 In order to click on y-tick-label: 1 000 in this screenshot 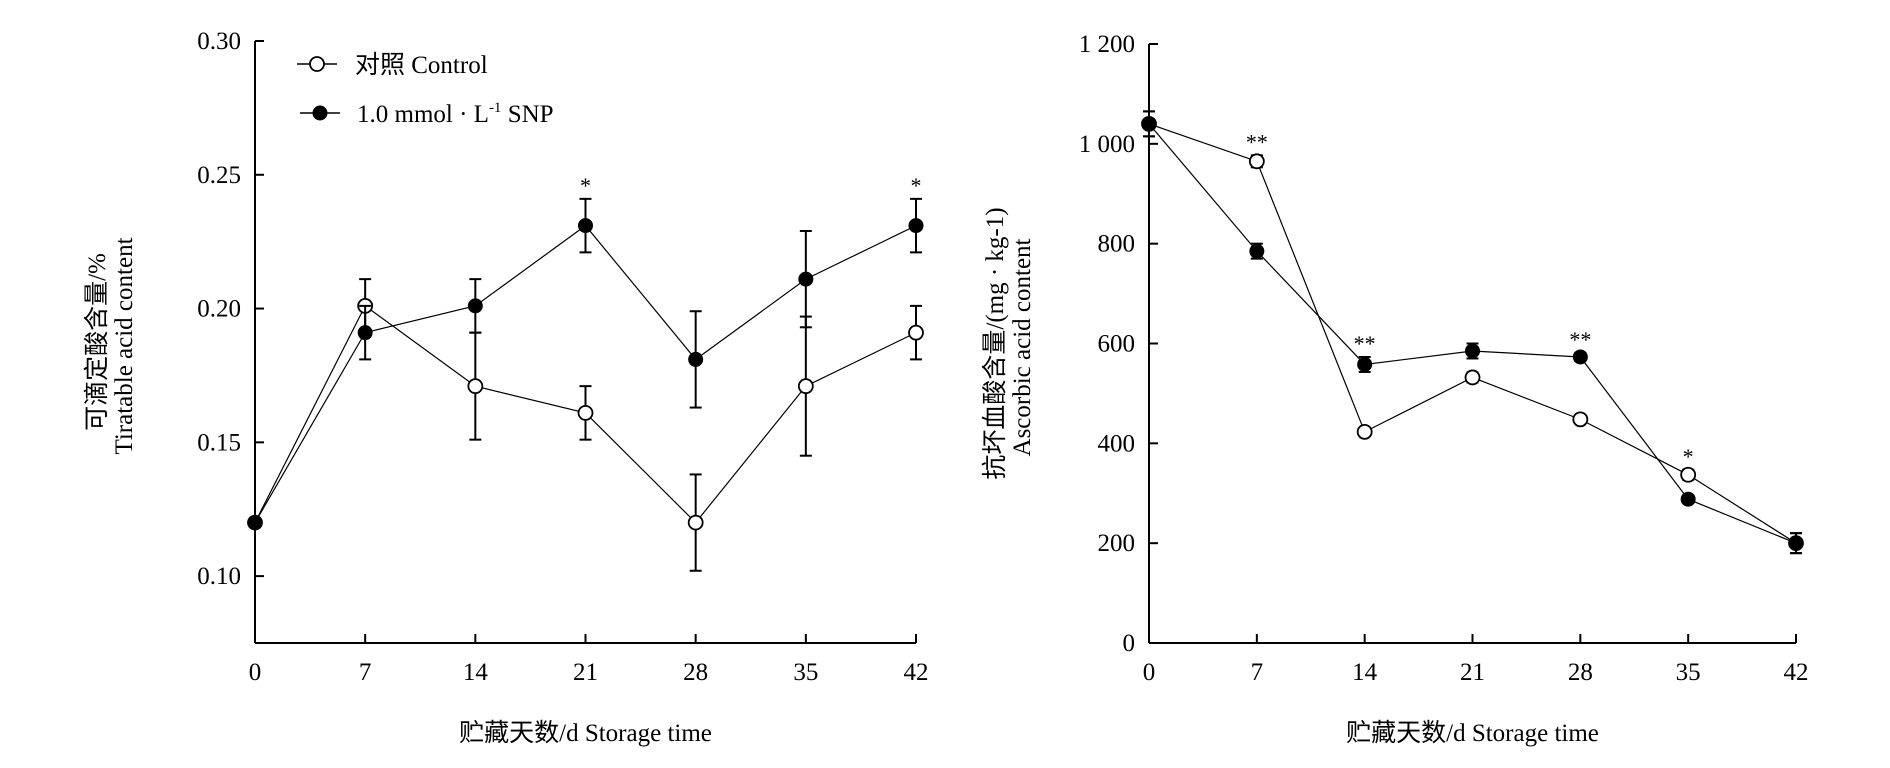, I will do `click(1107, 144)`.